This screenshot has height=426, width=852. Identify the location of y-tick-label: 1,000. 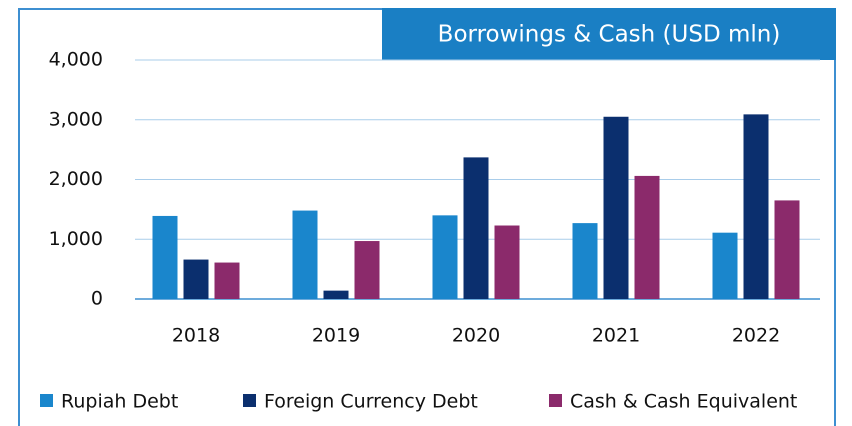
(76, 239).